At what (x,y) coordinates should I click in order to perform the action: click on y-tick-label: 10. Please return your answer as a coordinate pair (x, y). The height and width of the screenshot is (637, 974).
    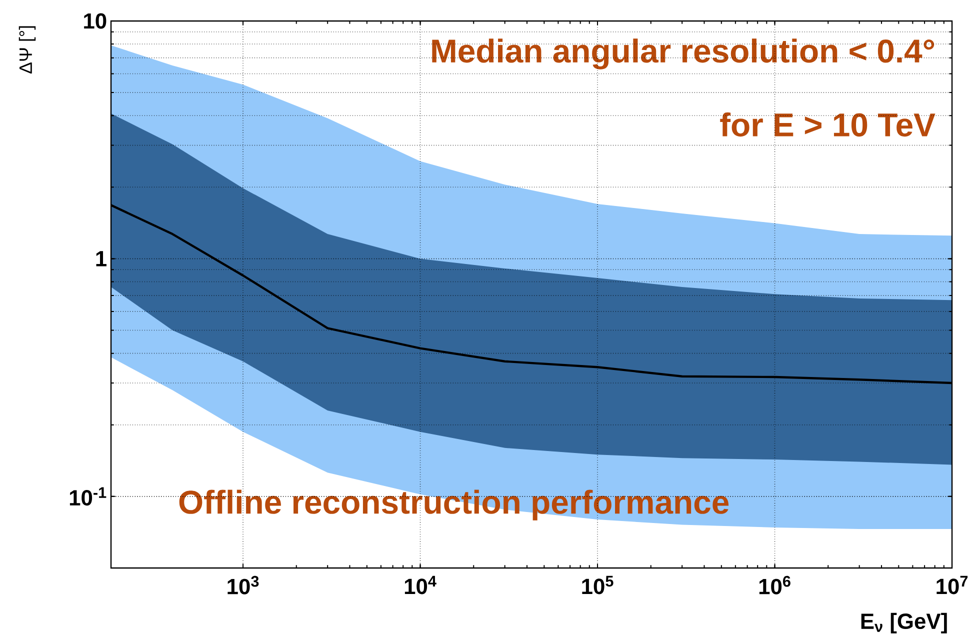
    Looking at the image, I should click on (95, 21).